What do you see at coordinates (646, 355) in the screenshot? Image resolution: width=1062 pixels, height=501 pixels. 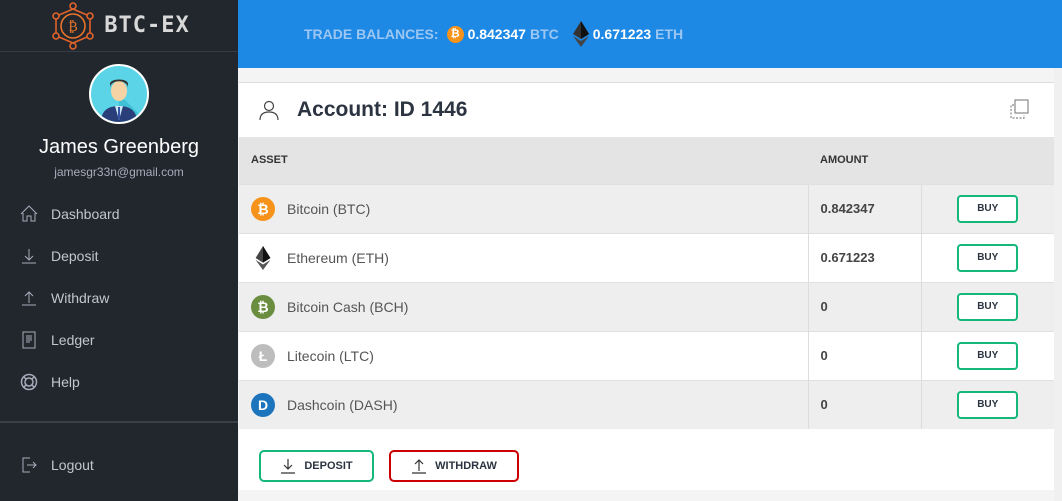 I see `table-row: Ł Litecoin (LTC) 0 BUY` at bounding box center [646, 355].